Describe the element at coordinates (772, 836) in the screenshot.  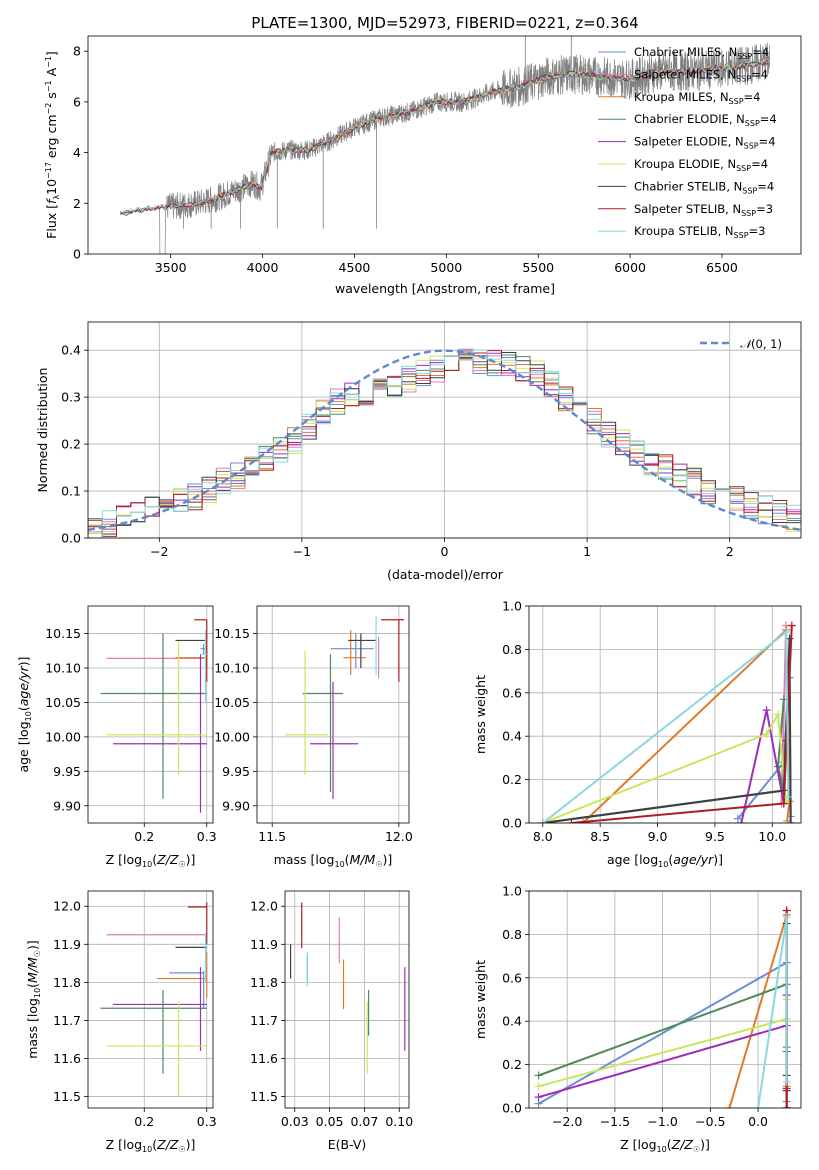
I see `x-tick-label: 10.0` at that location.